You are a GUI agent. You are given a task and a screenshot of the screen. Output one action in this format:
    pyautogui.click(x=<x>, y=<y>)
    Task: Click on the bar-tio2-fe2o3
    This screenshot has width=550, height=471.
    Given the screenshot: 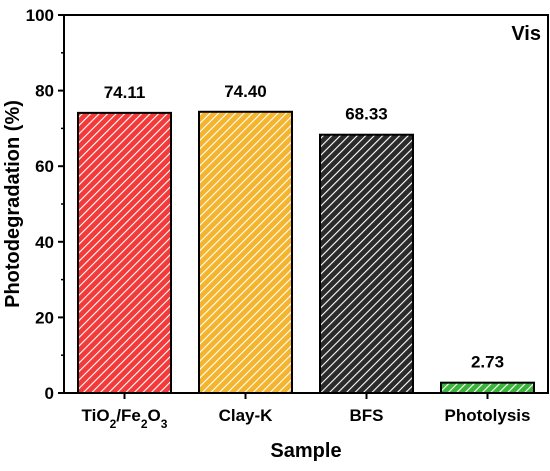 What is the action you would take?
    pyautogui.click(x=124, y=252)
    